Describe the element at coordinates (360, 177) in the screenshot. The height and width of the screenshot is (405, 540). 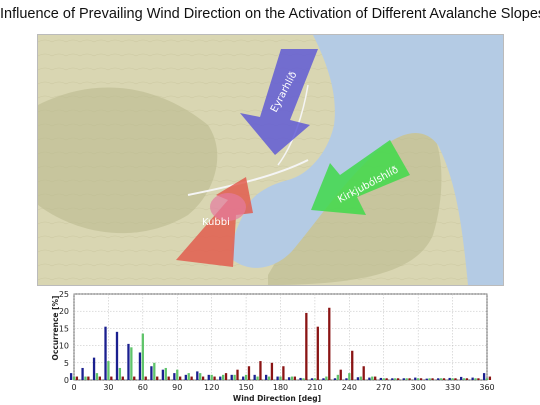
I see `kirkjubolshlid-wind-arrow` at that location.